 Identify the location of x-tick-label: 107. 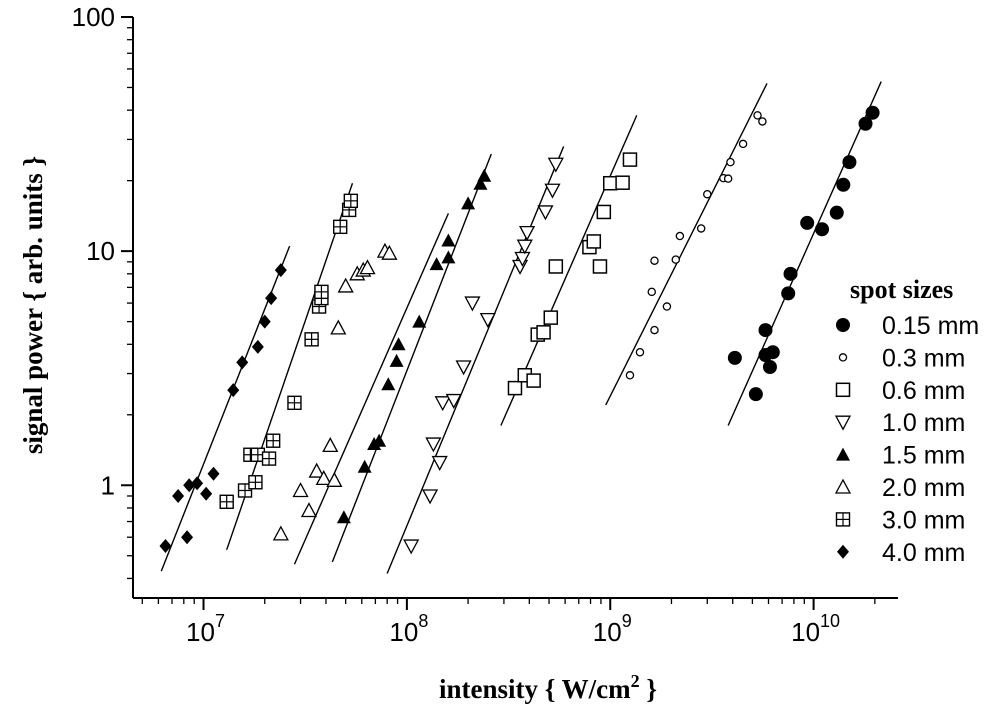
(205, 629).